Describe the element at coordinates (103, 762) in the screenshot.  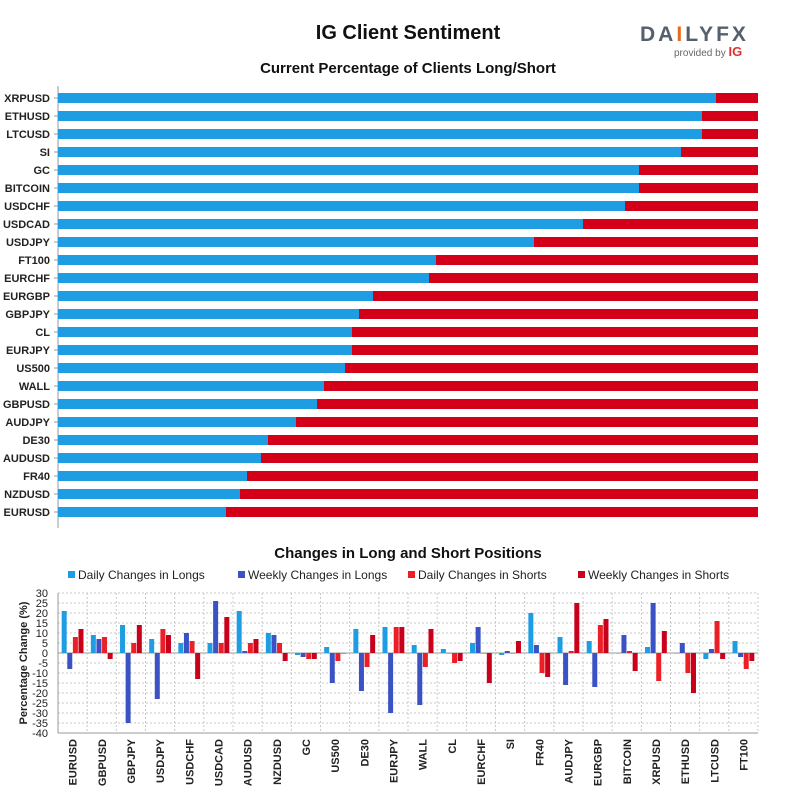
I see `changes-category-label: GBPUSD` at that location.